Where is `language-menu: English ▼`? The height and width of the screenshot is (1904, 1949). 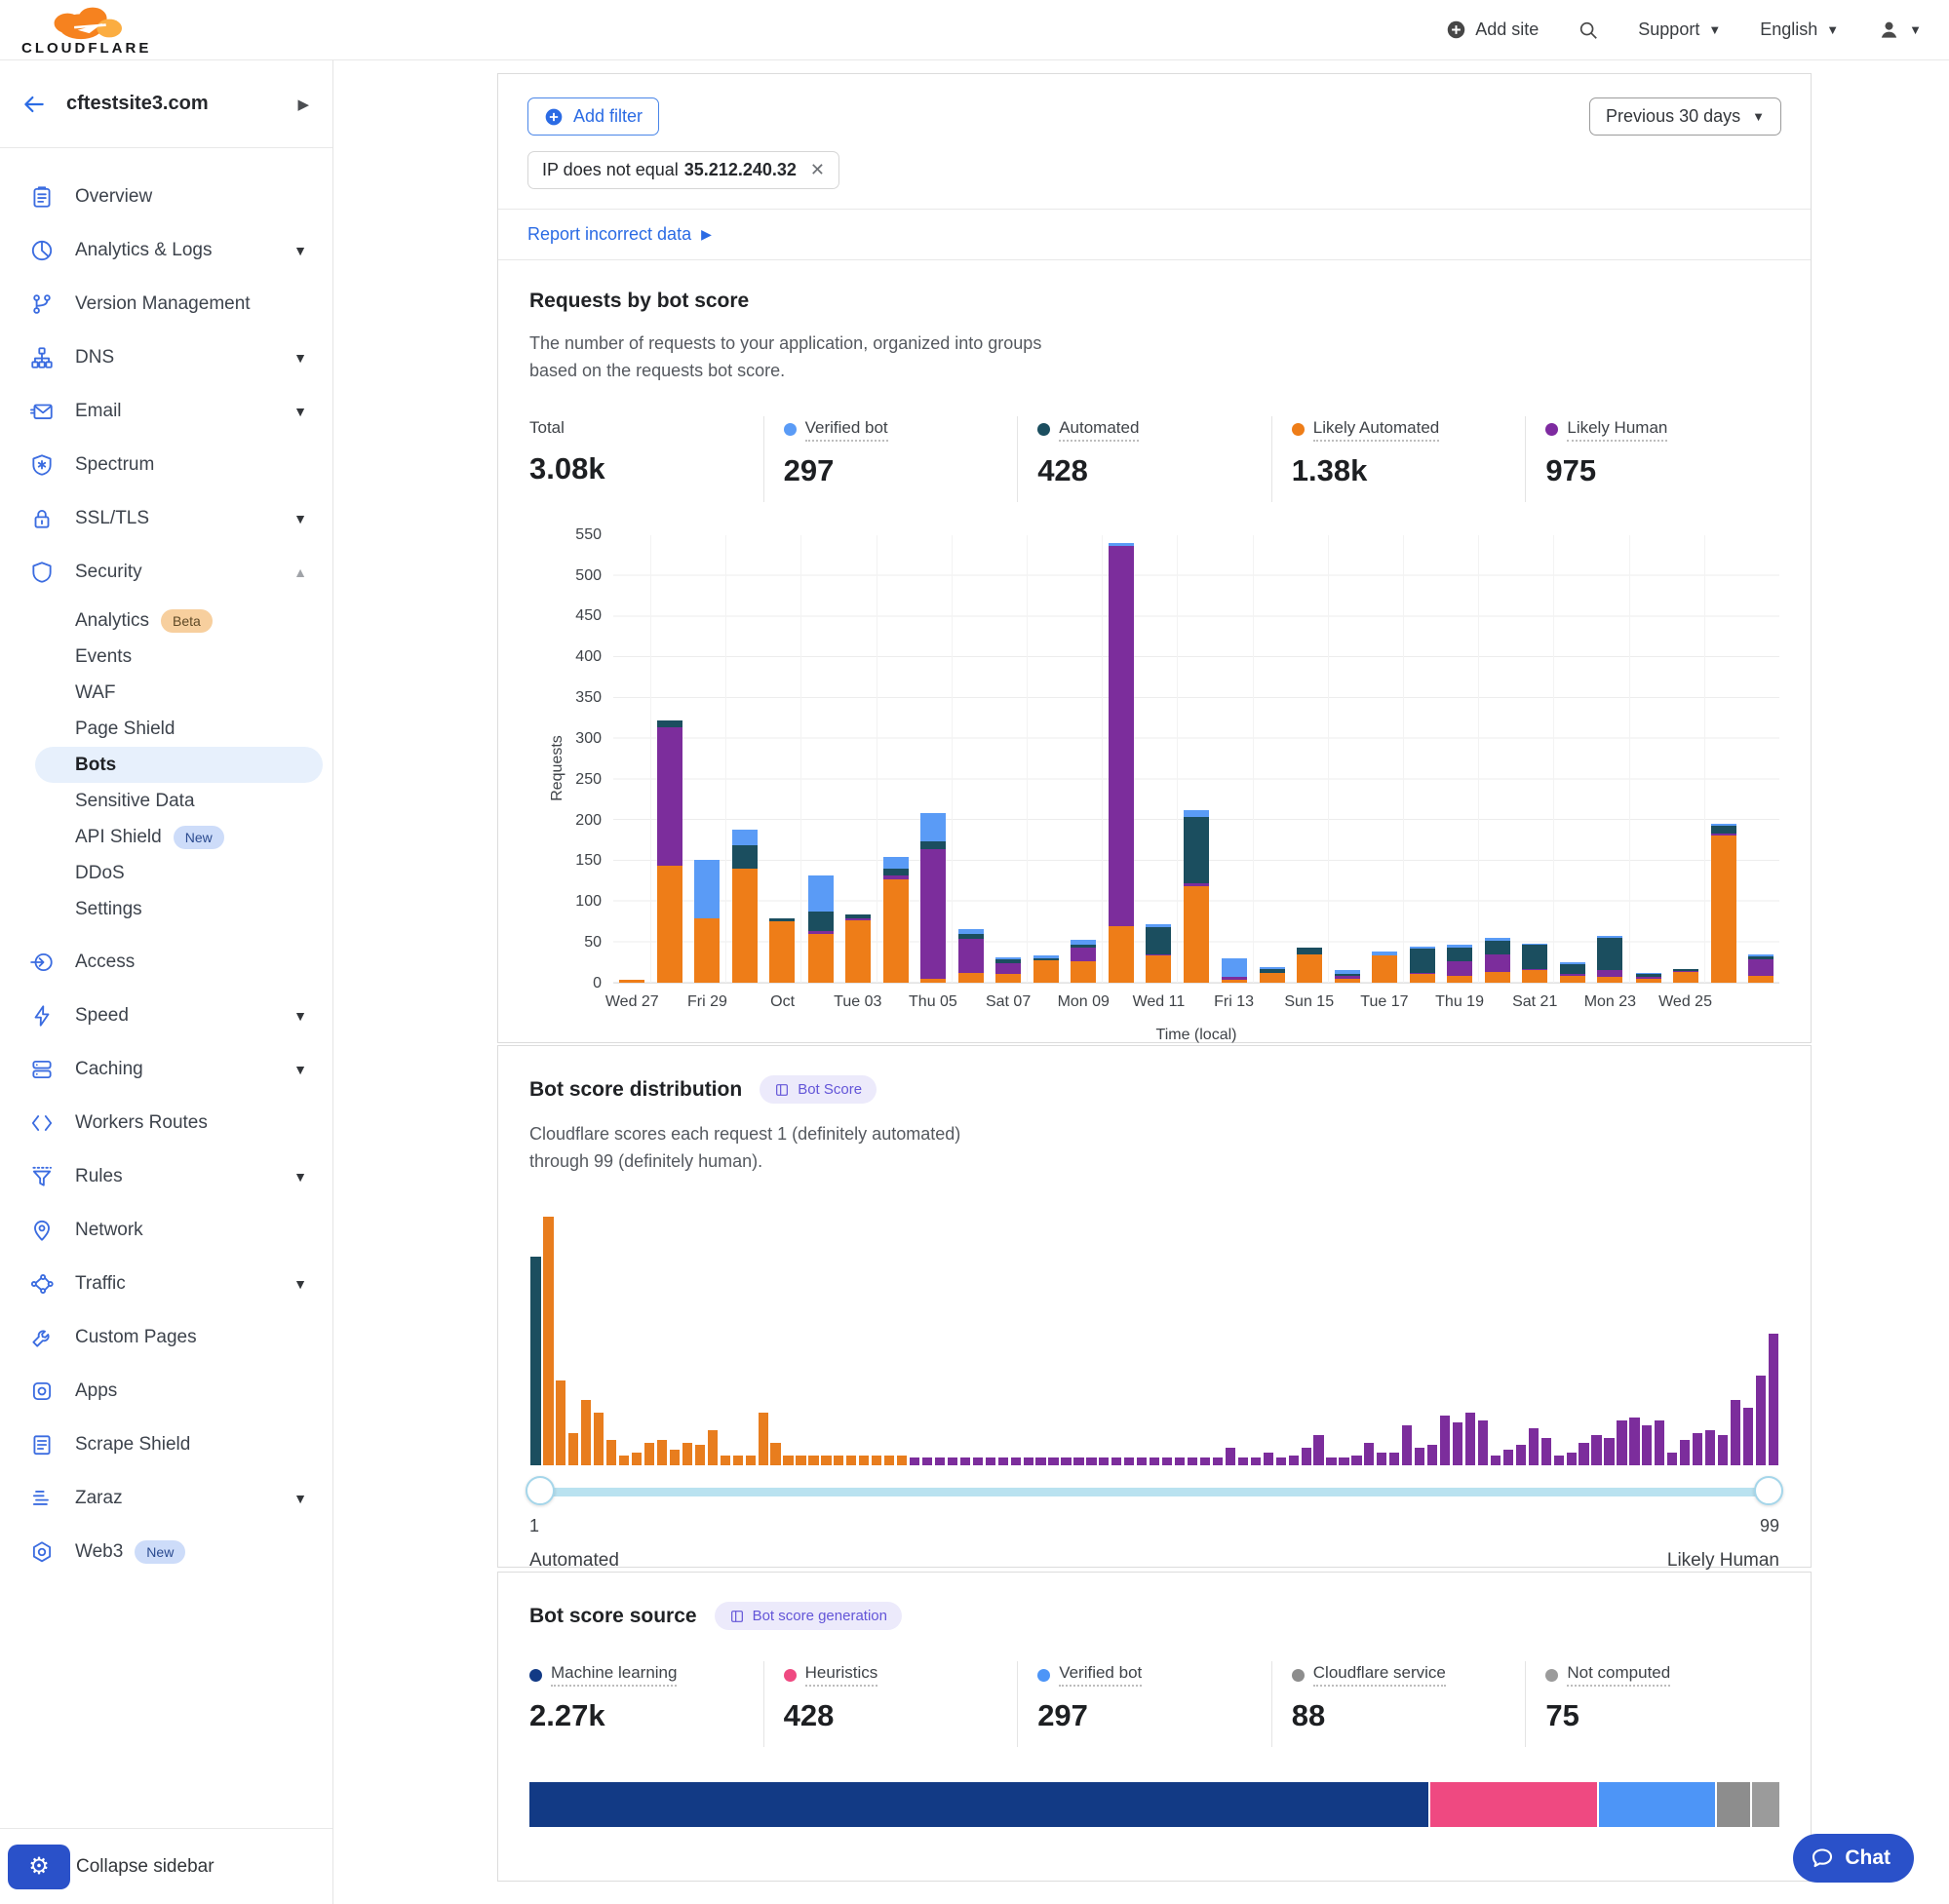 language-menu: English ▼ is located at coordinates (1800, 29).